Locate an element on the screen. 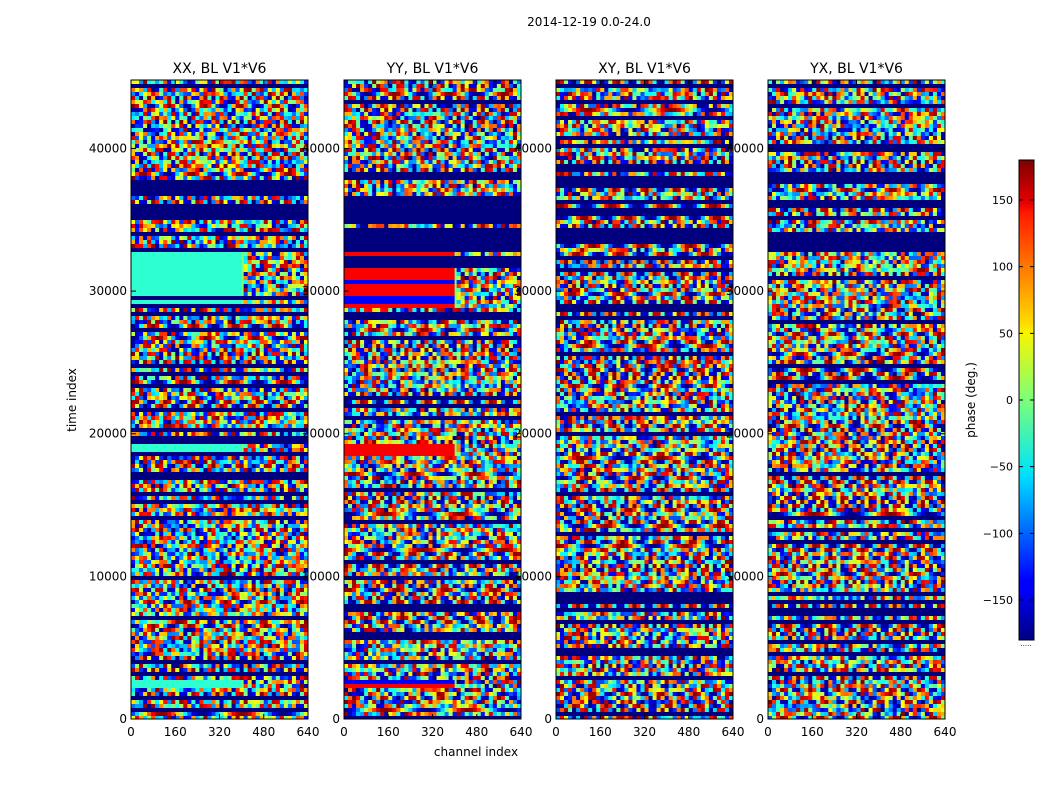 Image resolution: width=1050 pixels, height=800 pixels. colorbar-tick-label: 50 is located at coordinates (1006, 333).